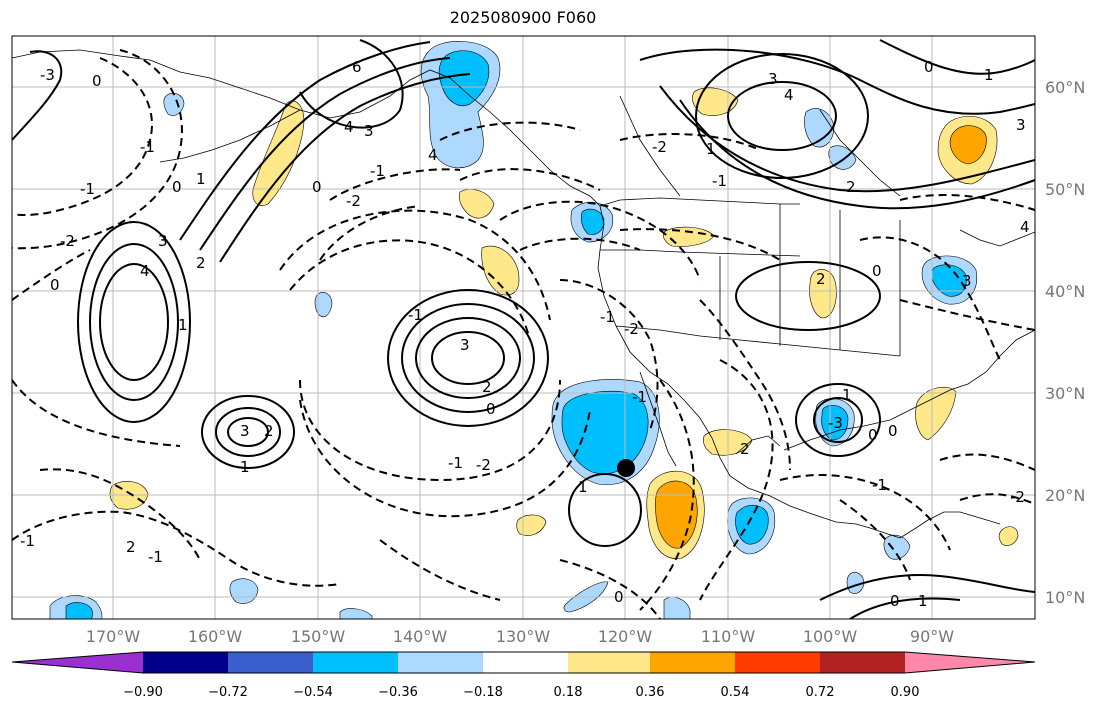 The image size is (1105, 712). I want to click on lon-label: 120°W, so click(625, 636).